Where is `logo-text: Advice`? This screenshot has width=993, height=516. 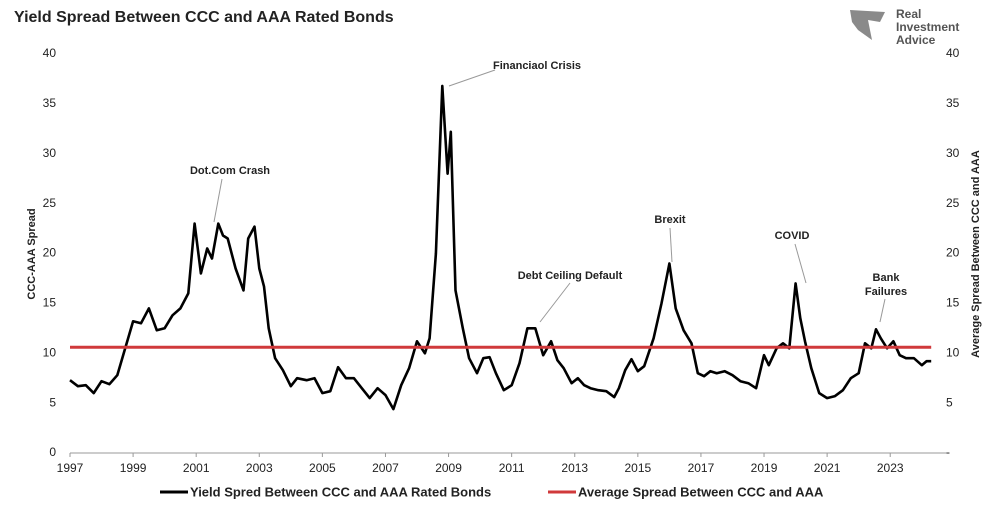
logo-text: Advice is located at coordinates (916, 40).